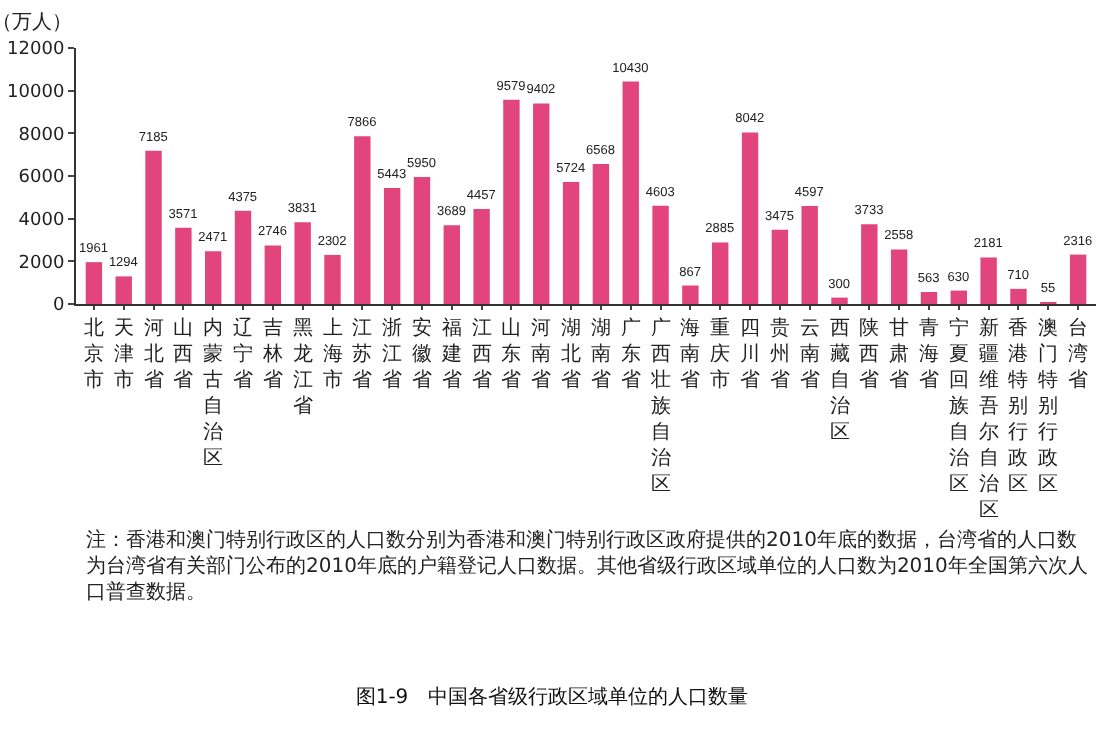  What do you see at coordinates (302, 368) in the screenshot?
I see `x-tick-label: 黑龙江省` at bounding box center [302, 368].